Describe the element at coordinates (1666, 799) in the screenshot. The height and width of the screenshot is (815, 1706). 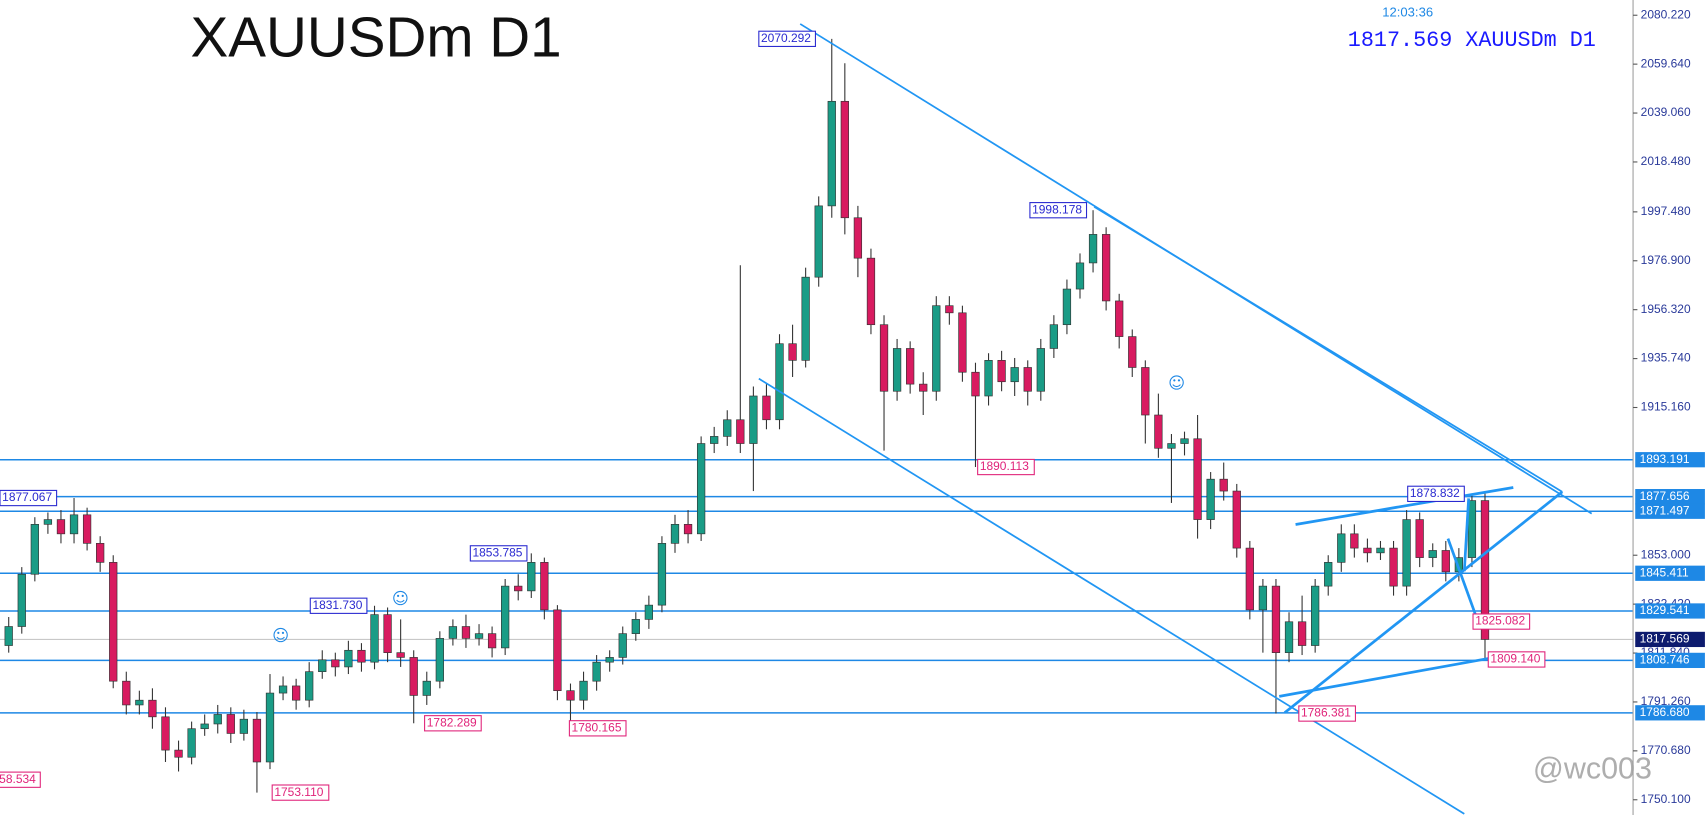
I see `y-tick-label: 1750.100` at that location.